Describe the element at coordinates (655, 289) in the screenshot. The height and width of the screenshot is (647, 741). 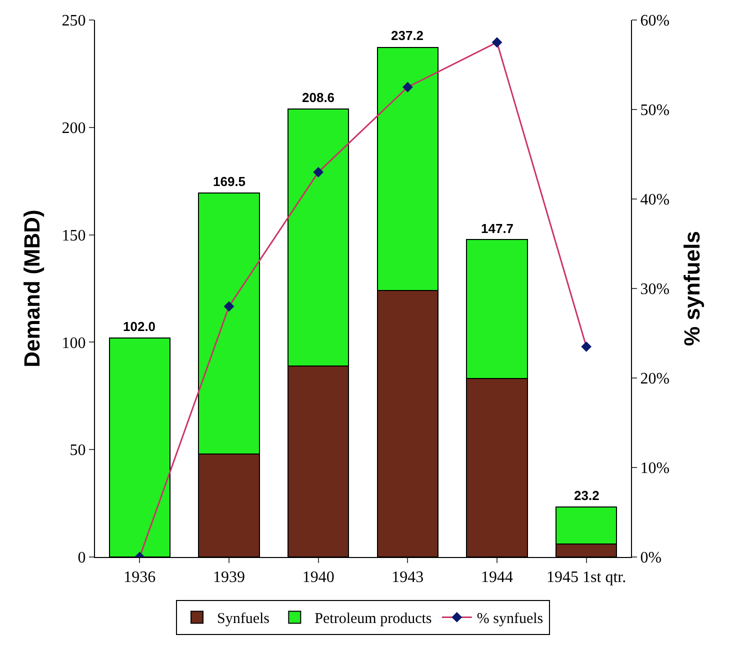
I see `y2-tick-label: 30%` at that location.